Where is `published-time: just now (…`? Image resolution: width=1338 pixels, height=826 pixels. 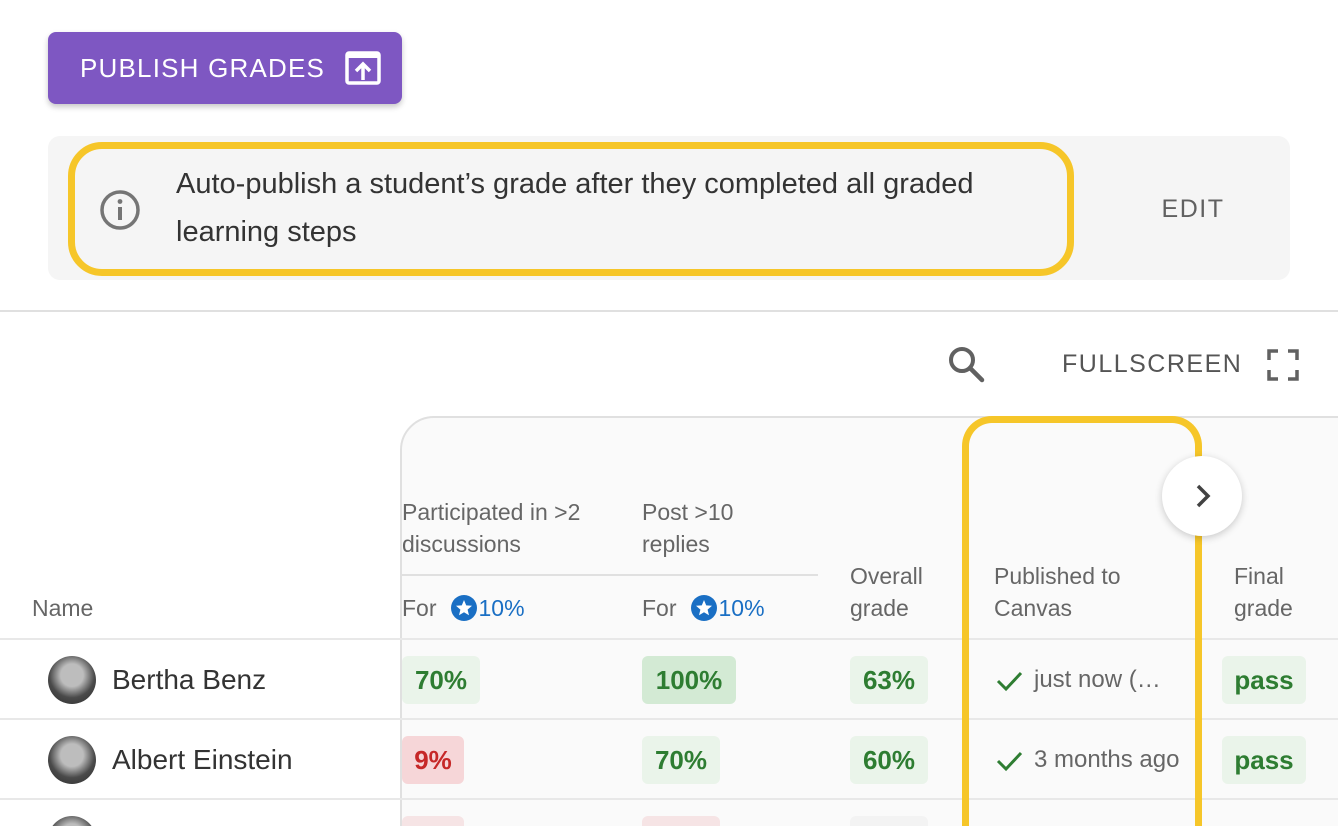 published-time: just now (… is located at coordinates (1097, 679).